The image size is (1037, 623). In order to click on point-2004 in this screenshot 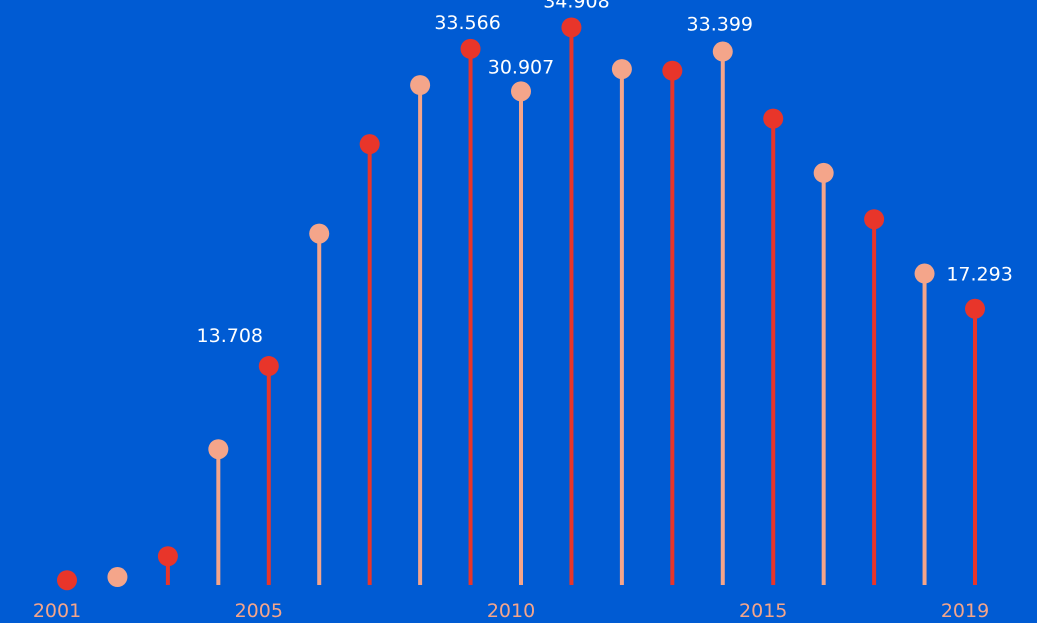, I will do `click(218, 449)`.